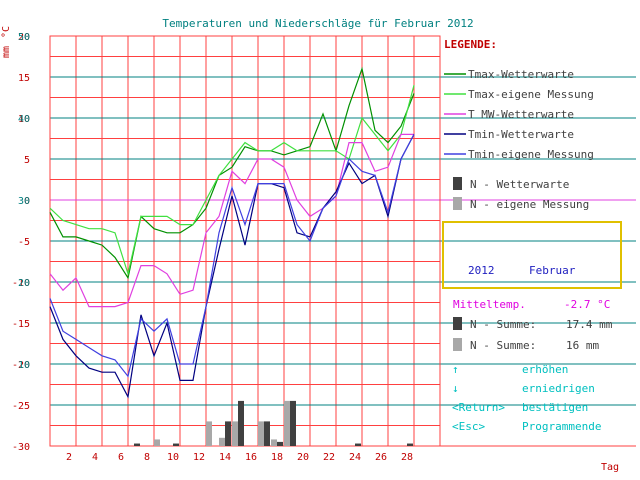 Image resolution: width=640 pixels, height=480 pixels. Describe the element at coordinates (457, 344) in the screenshot. I see `n2-swatch` at that location.